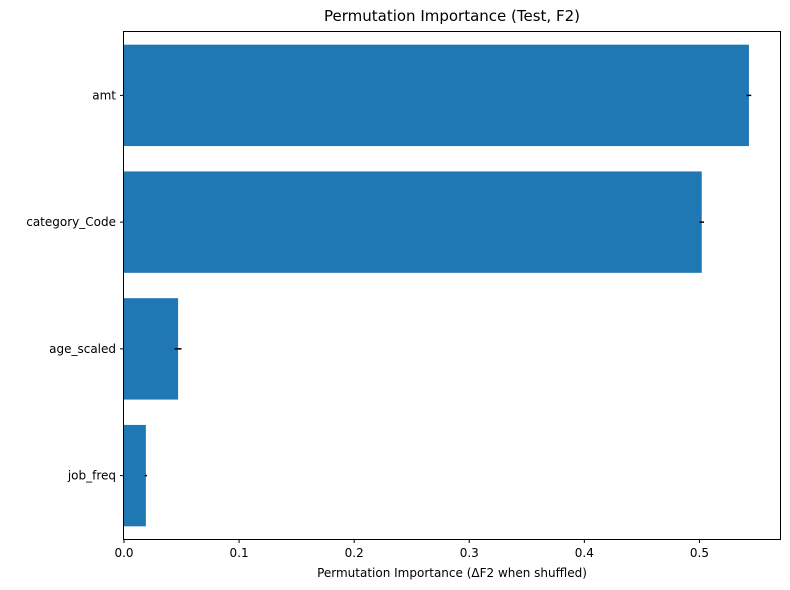 This screenshot has height=590, width=790. Describe the element at coordinates (91, 476) in the screenshot. I see `y-tick-label: job_freq` at that location.